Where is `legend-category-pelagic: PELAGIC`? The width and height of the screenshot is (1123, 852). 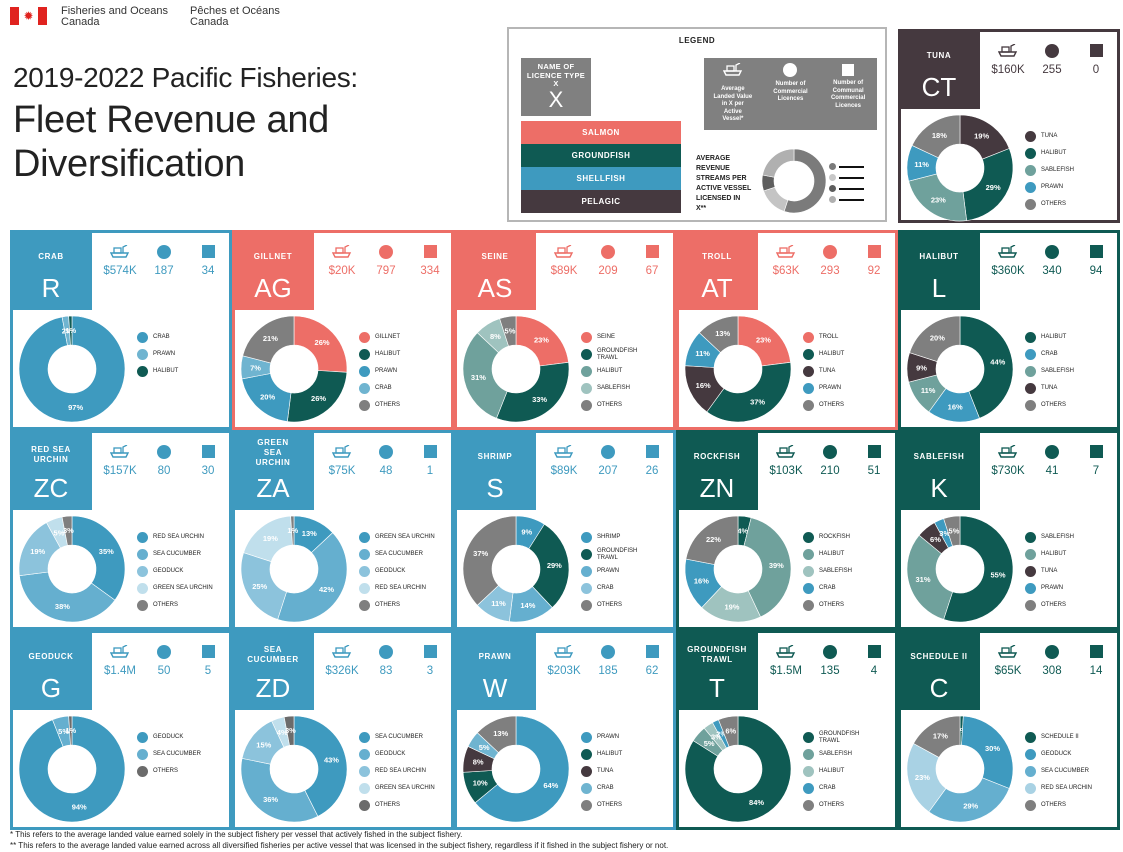
legend-category-pelagic: PELAGIC is located at coordinates (601, 201).